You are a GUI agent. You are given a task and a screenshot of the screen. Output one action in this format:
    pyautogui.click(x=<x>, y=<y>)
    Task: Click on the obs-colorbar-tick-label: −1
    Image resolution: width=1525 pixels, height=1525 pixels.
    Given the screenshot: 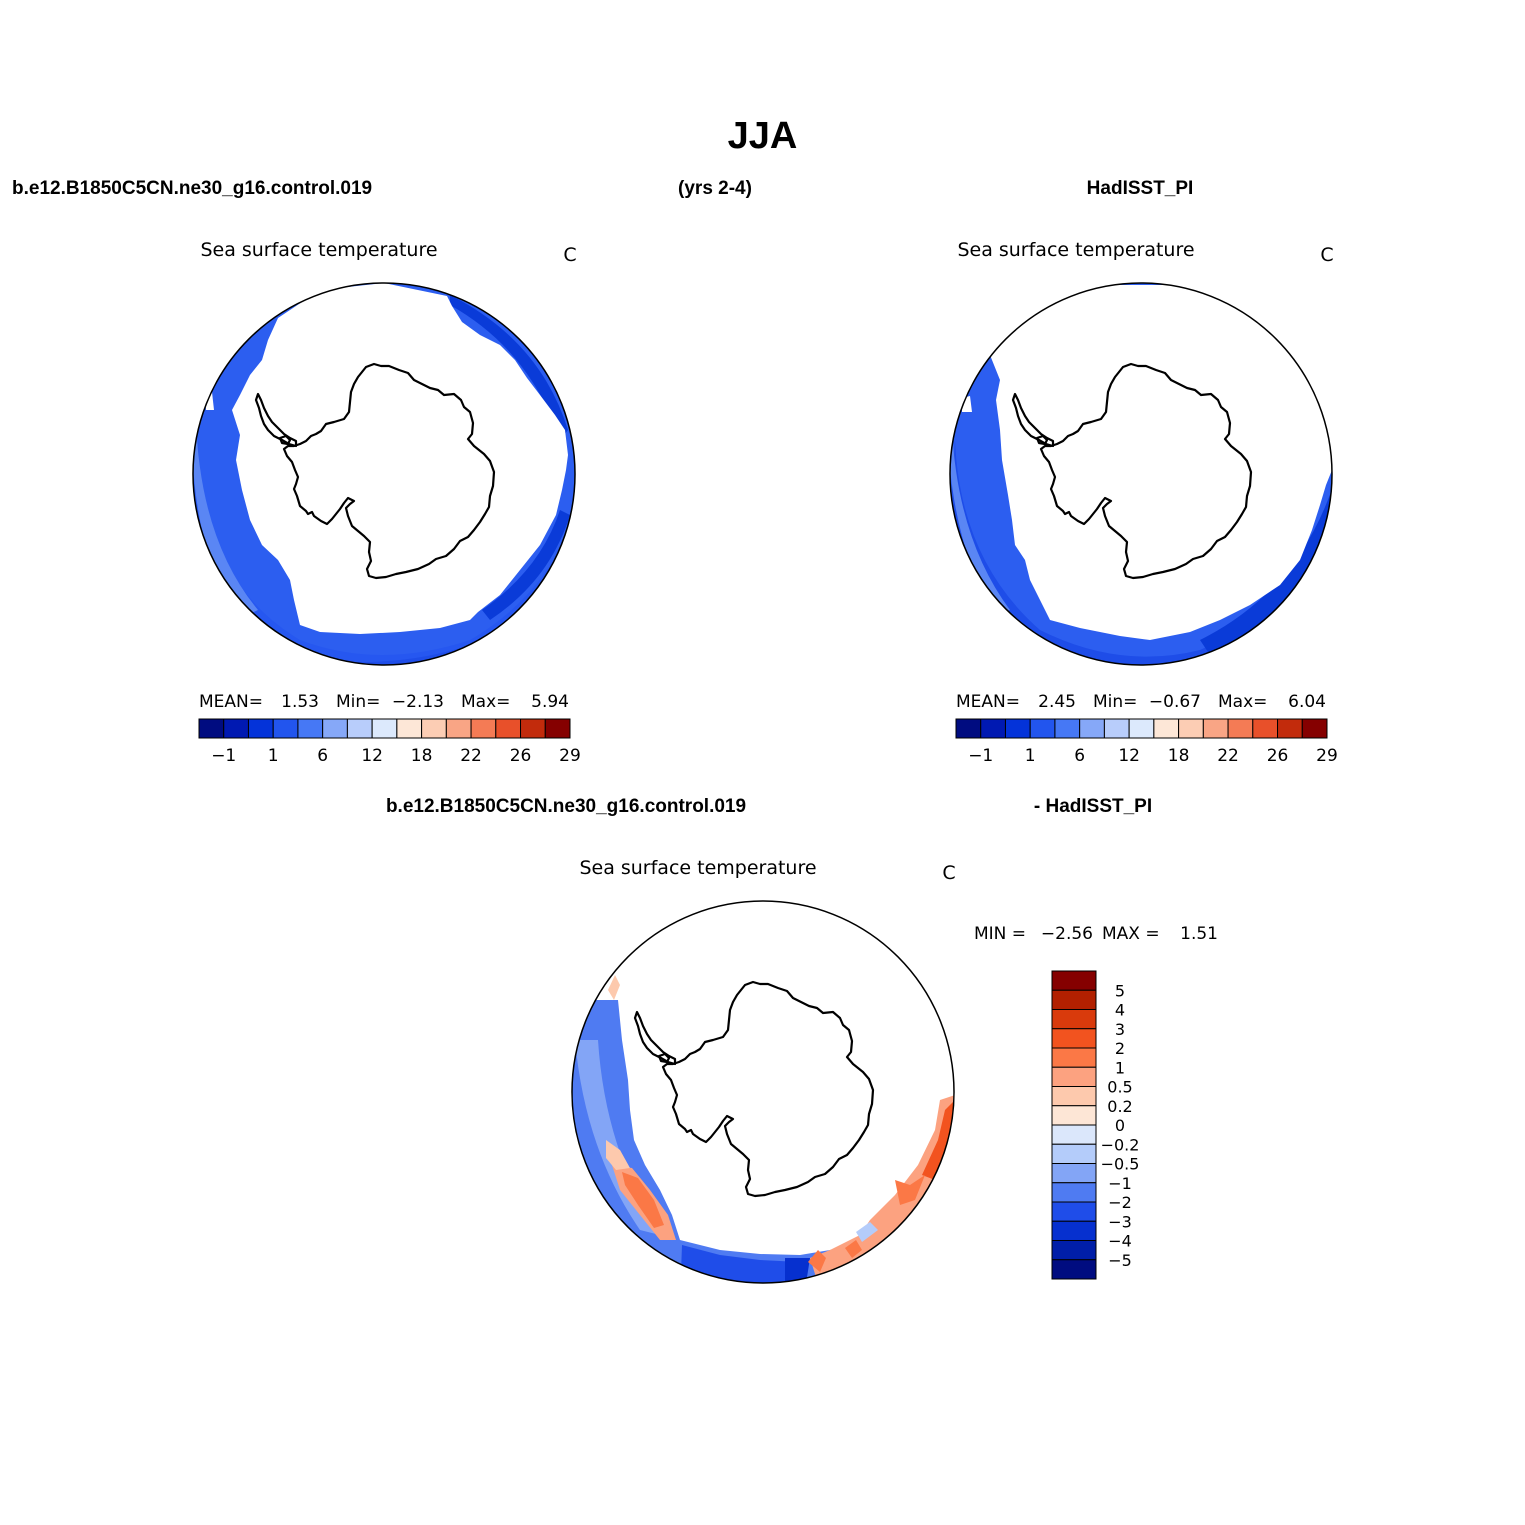 What is the action you would take?
    pyautogui.click(x=980, y=756)
    